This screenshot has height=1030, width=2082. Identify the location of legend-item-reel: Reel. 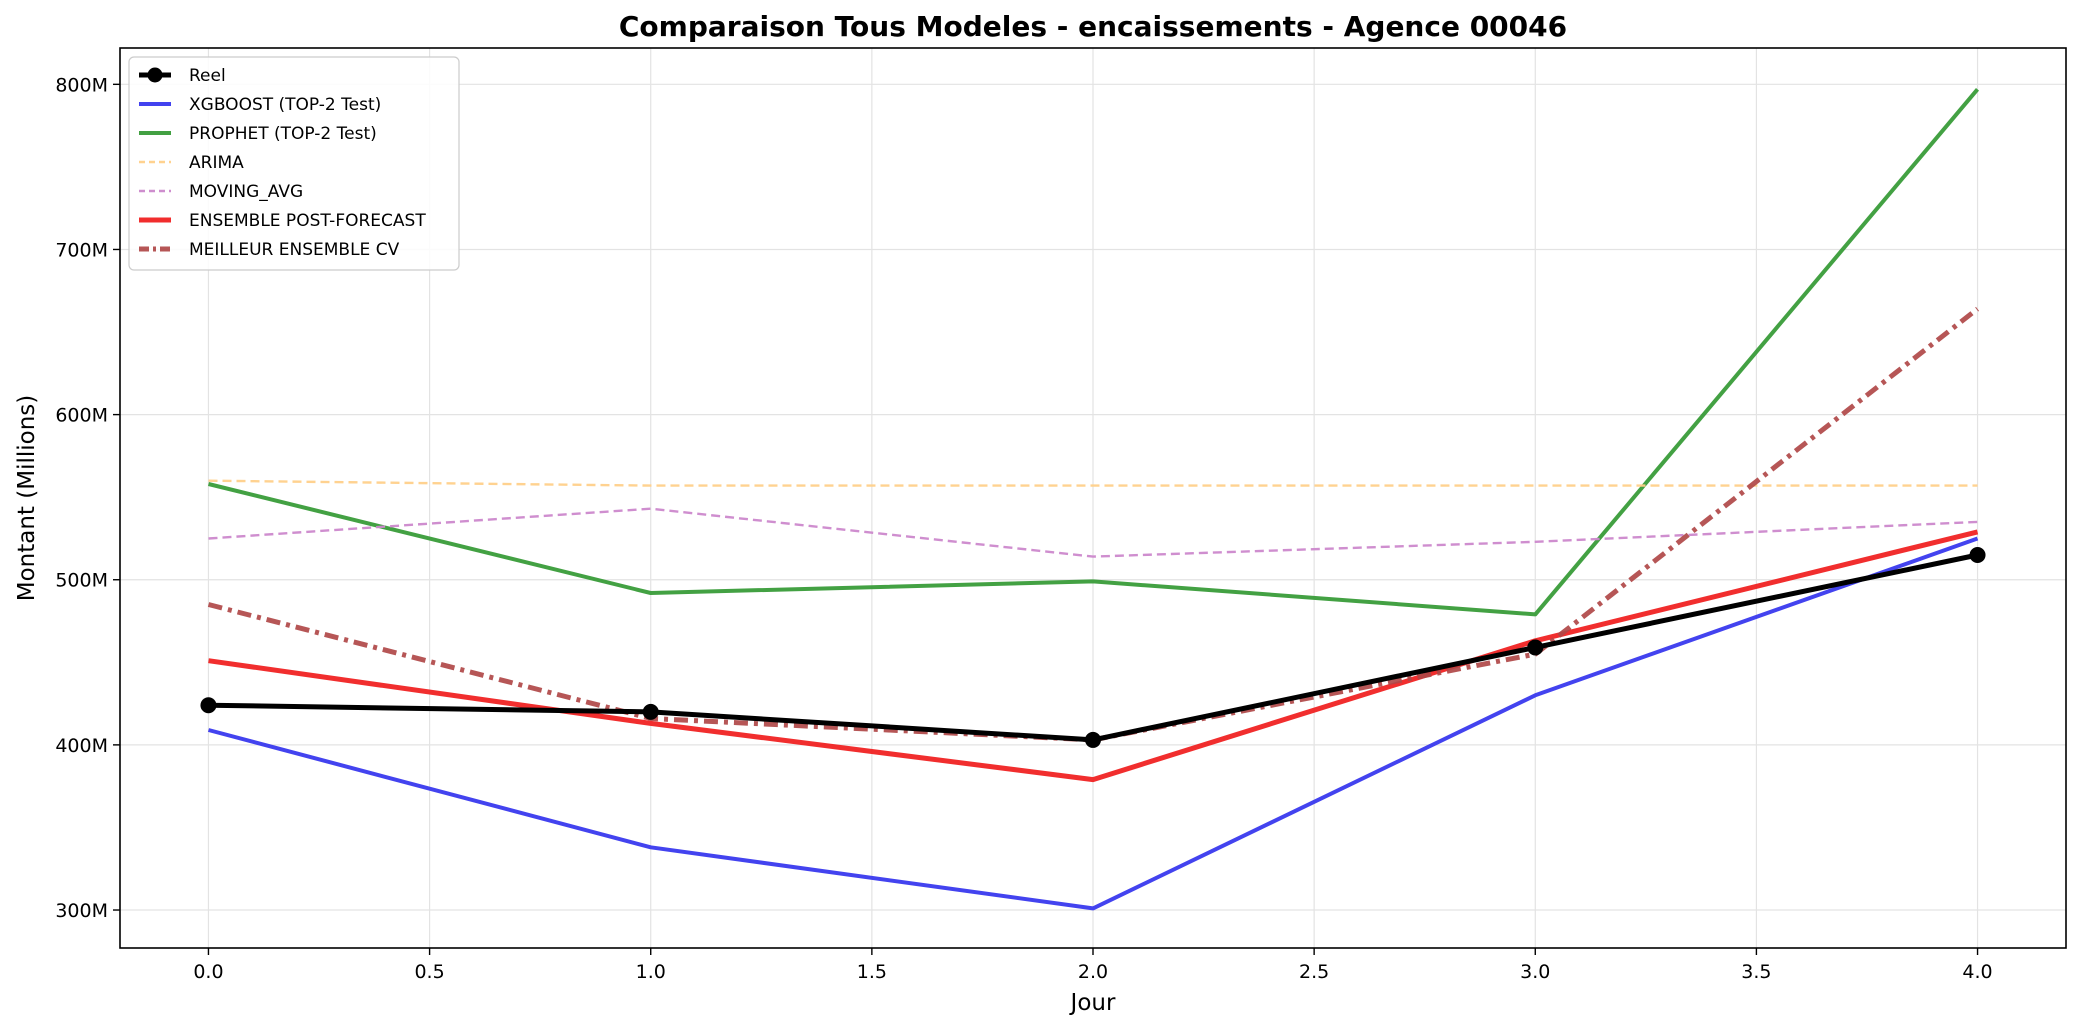
(182, 76).